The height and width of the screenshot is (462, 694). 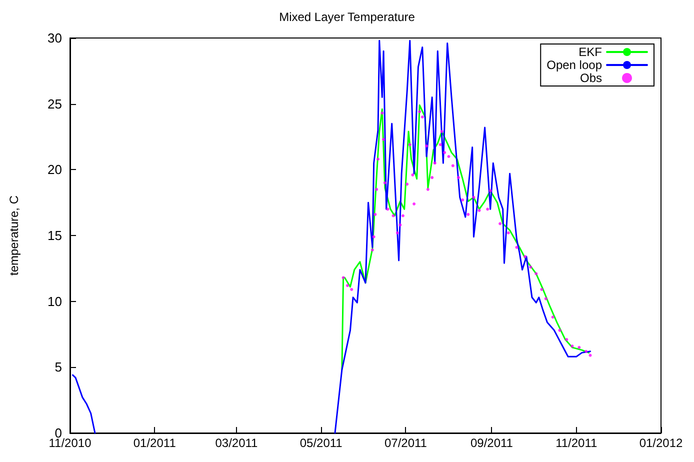 What do you see at coordinates (55, 301) in the screenshot?
I see `y-tick-label: 10` at bounding box center [55, 301].